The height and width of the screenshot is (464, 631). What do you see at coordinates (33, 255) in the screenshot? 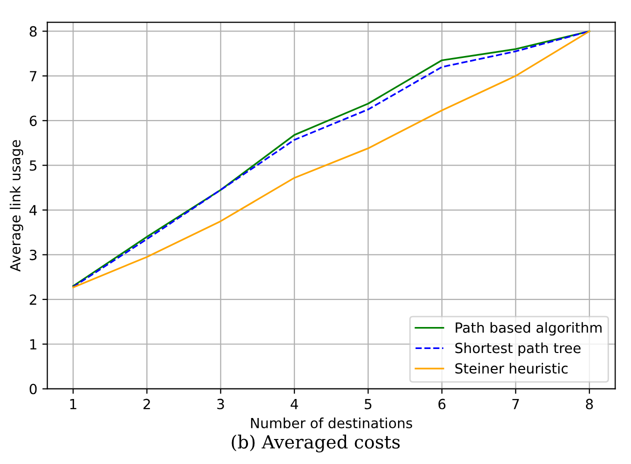
I see `y-tick-label: 3` at bounding box center [33, 255].